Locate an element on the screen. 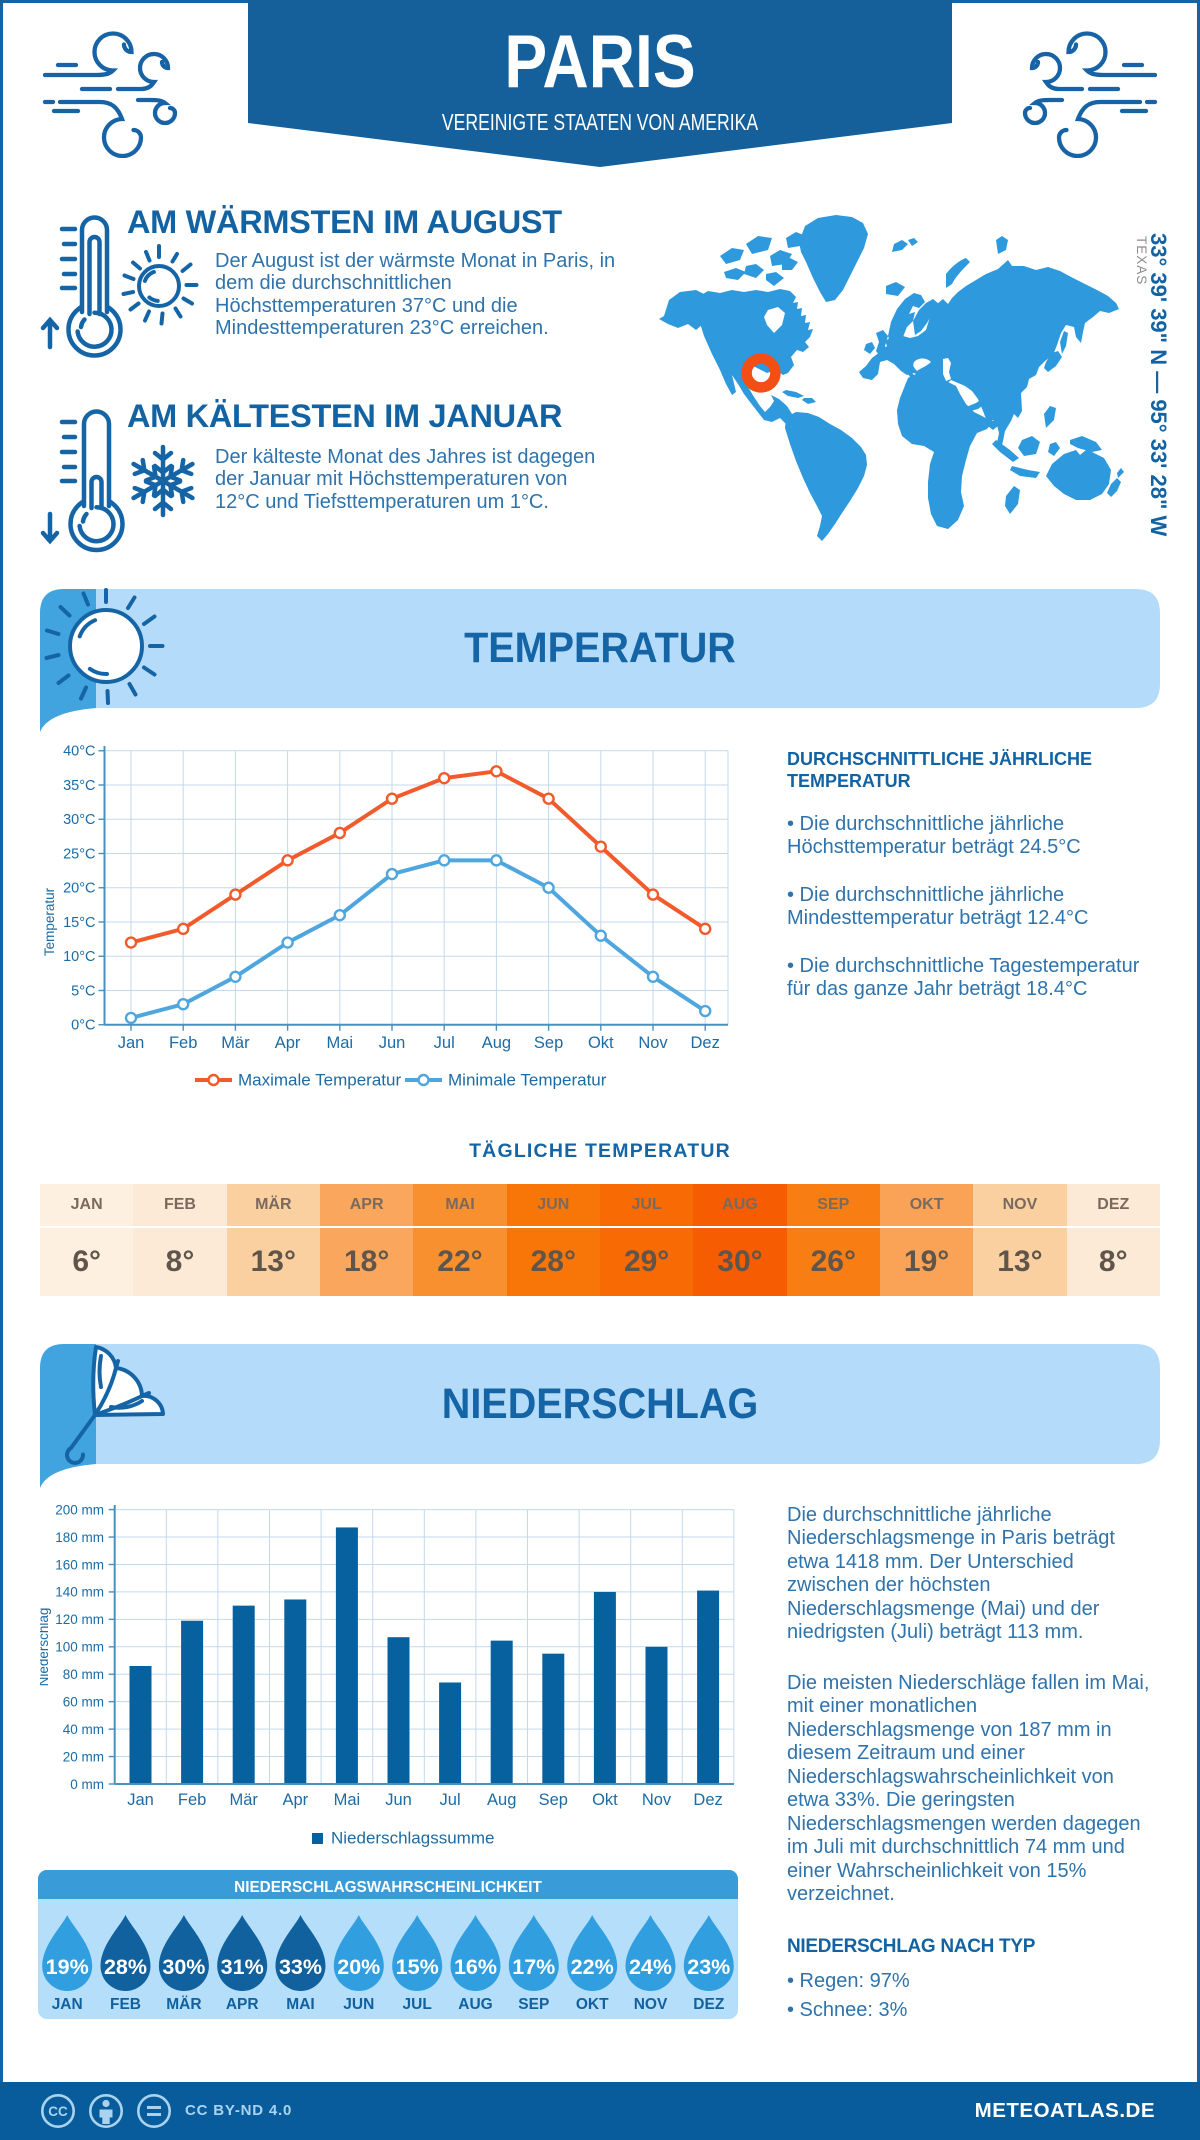 This screenshot has width=1200, height=2140. svg-text: 0 mm is located at coordinates (87, 1784).